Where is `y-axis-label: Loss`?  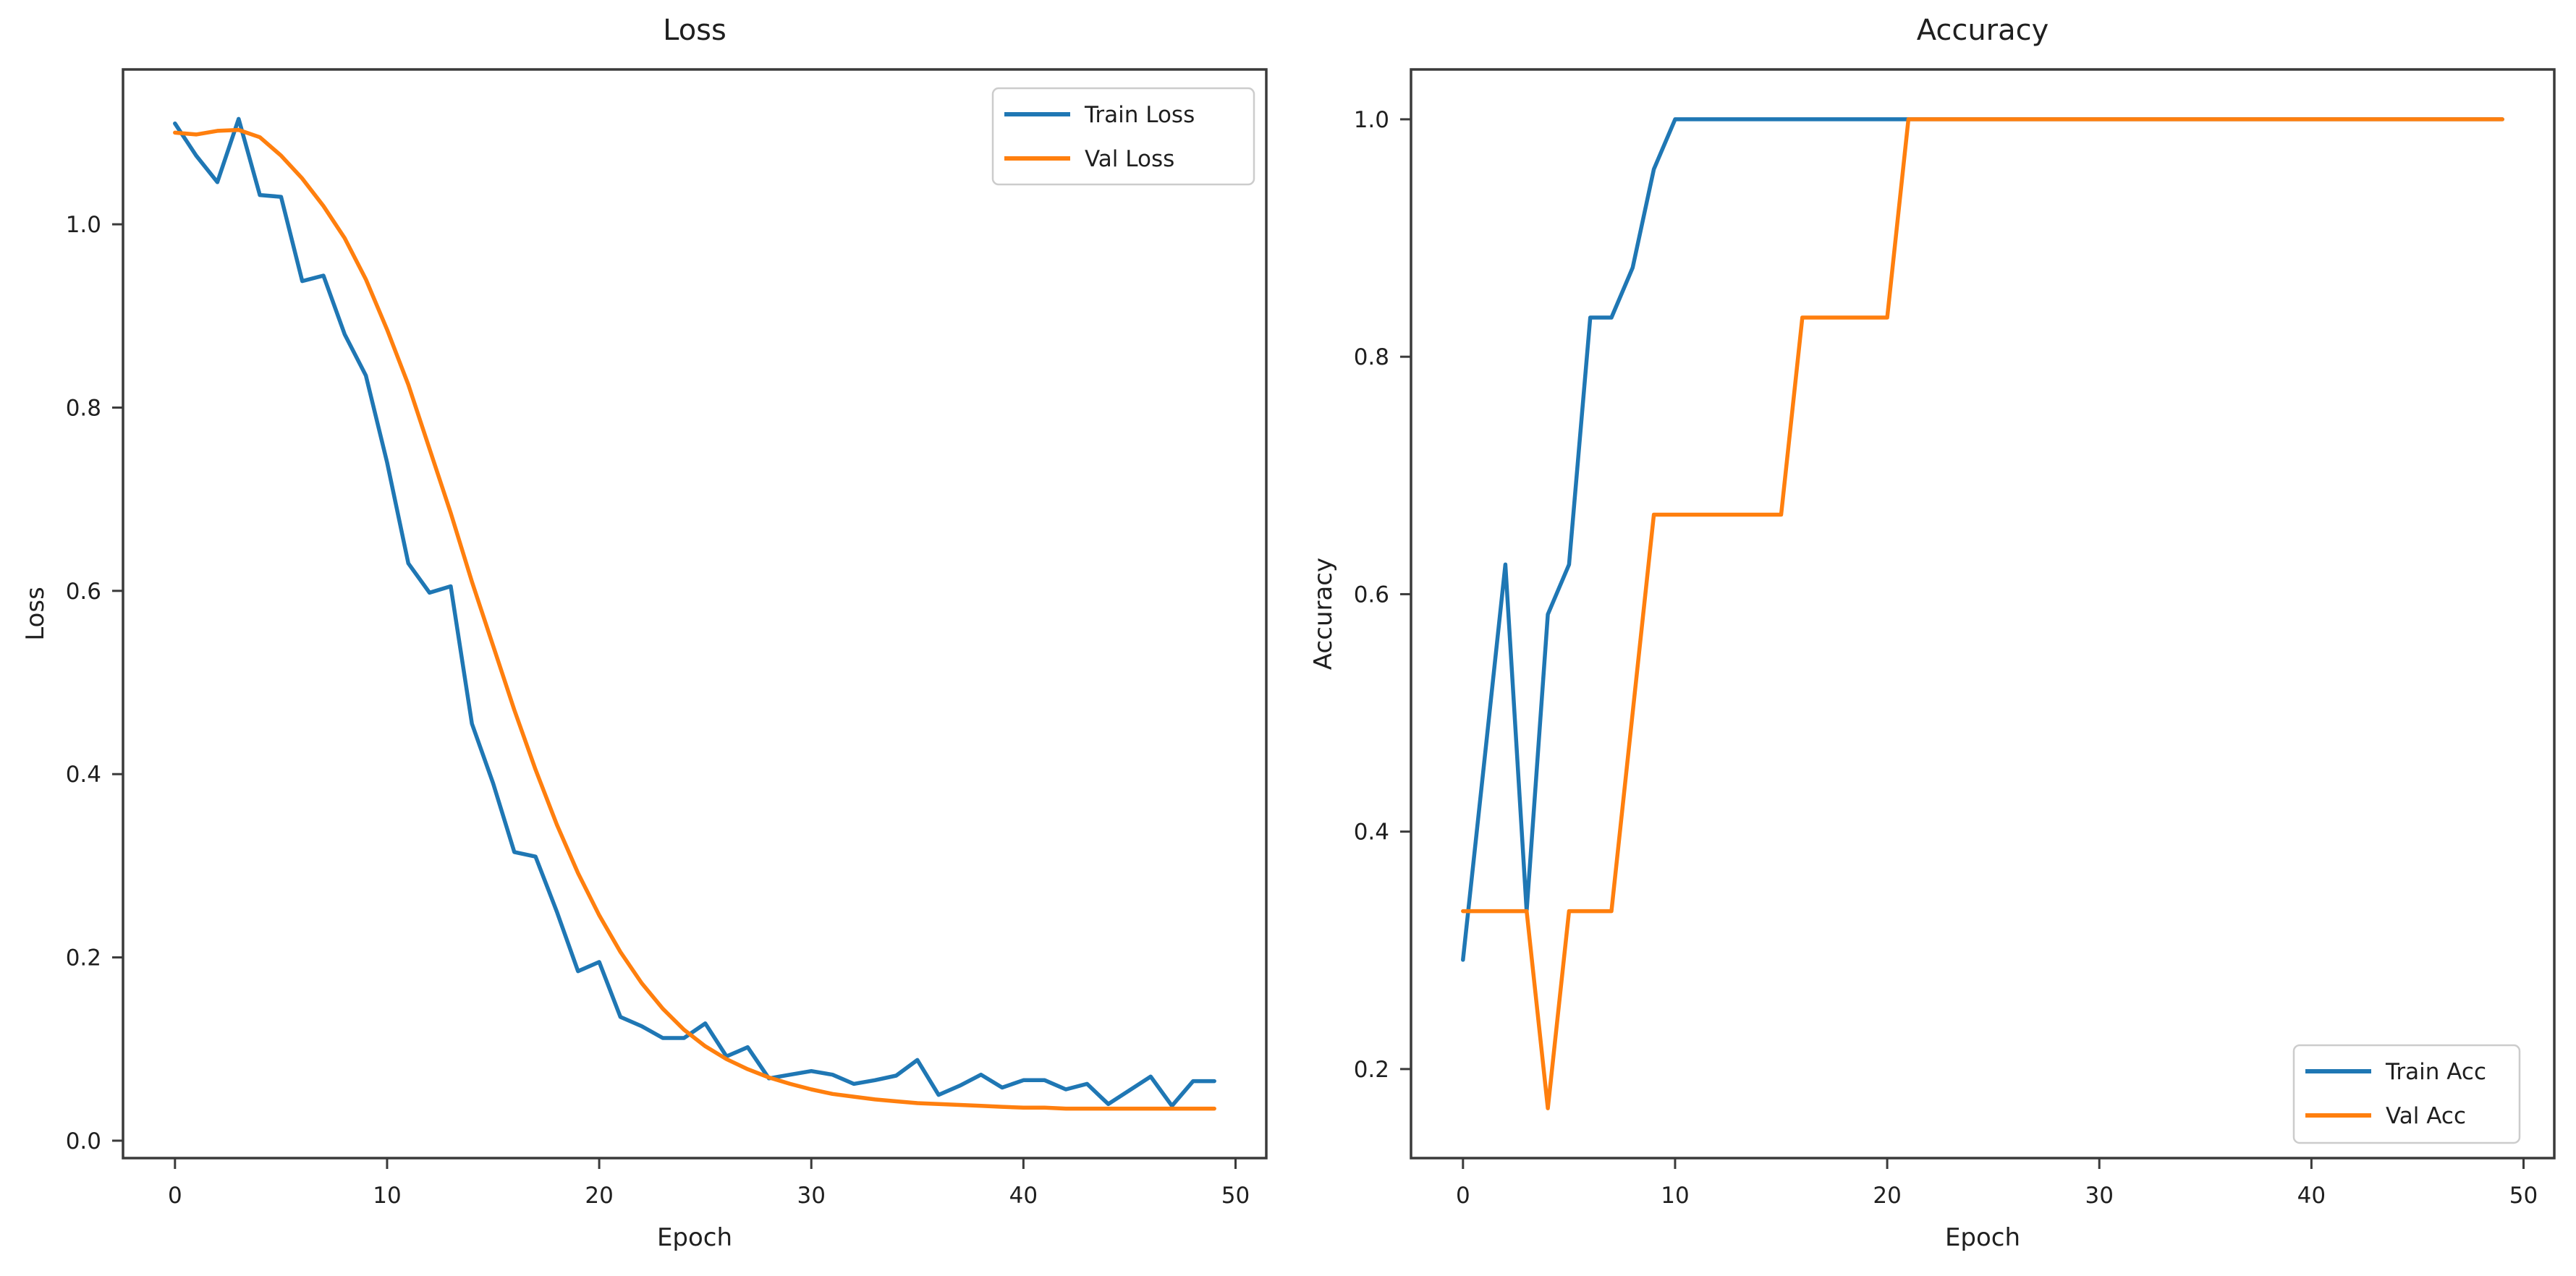
y-axis-label: Loss is located at coordinates (35, 614).